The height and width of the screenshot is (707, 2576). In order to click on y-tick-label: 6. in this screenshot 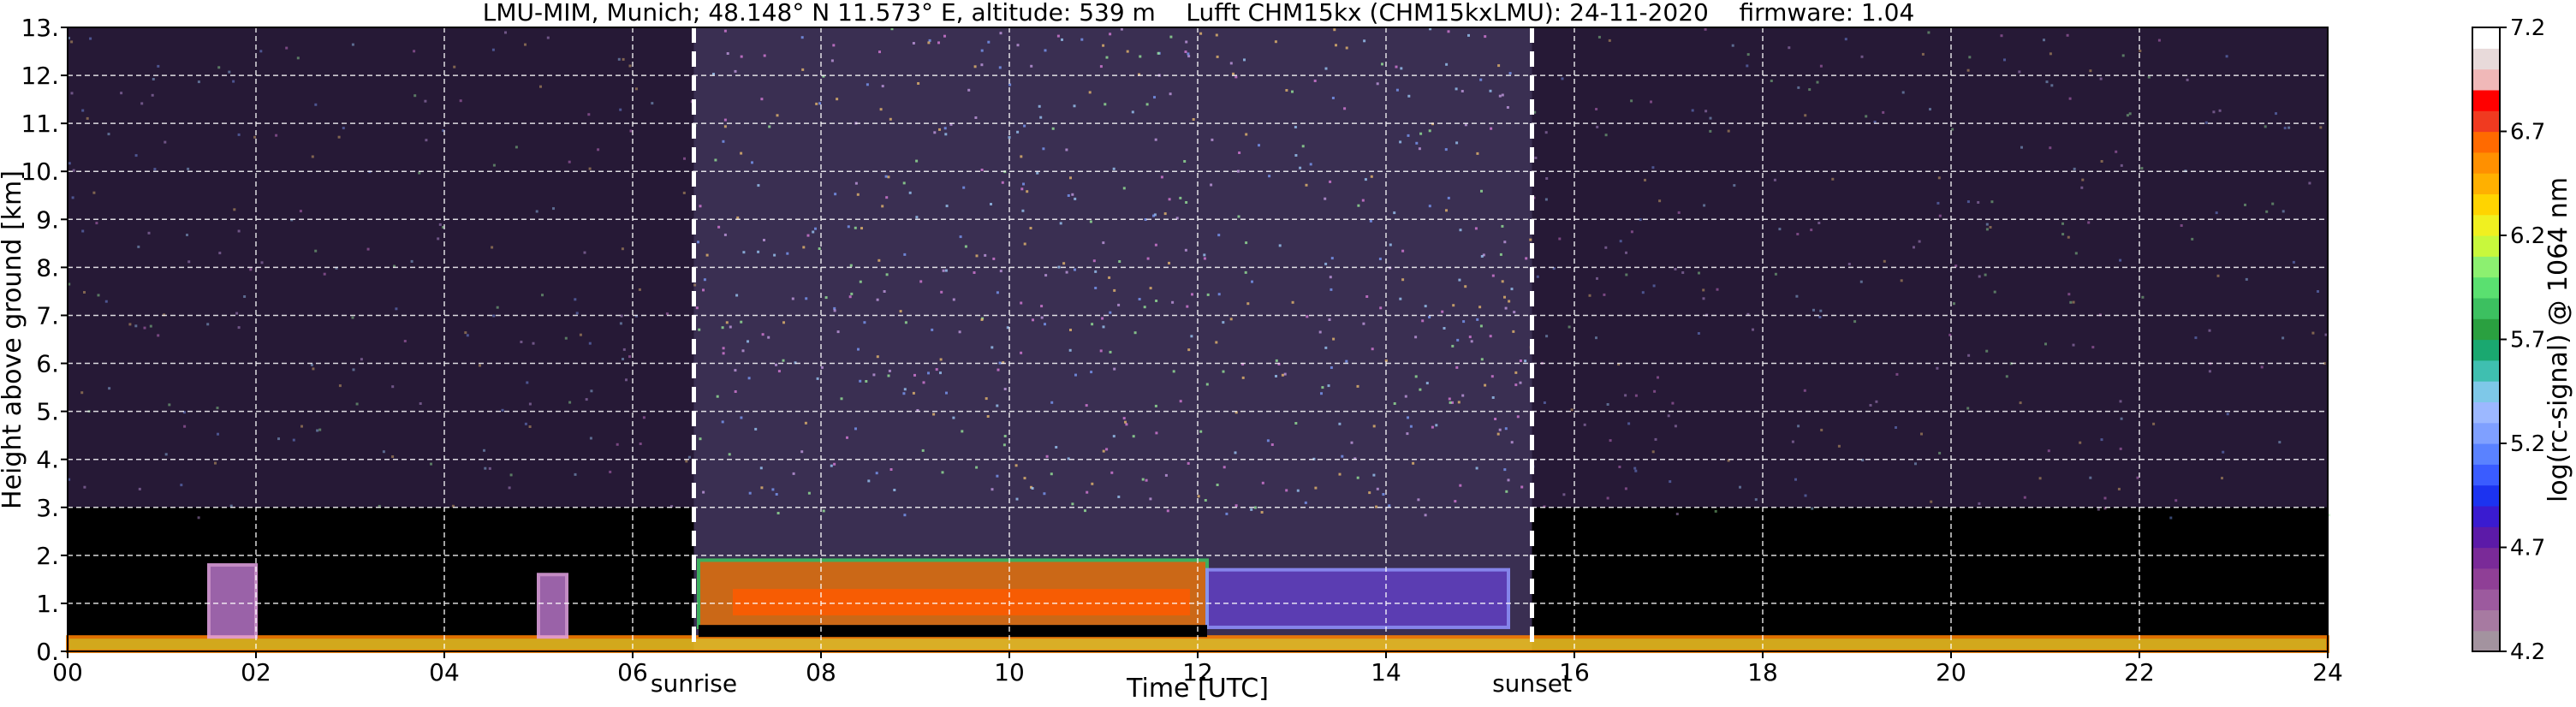, I will do `click(47, 364)`.